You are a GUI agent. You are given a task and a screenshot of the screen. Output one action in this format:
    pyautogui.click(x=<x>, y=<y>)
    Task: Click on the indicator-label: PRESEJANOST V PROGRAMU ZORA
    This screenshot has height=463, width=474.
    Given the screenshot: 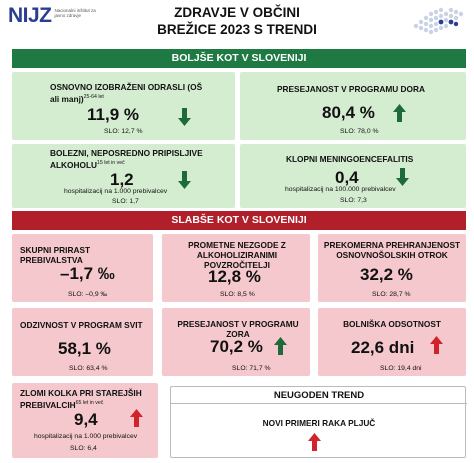 What is the action you would take?
    pyautogui.click(x=238, y=329)
    